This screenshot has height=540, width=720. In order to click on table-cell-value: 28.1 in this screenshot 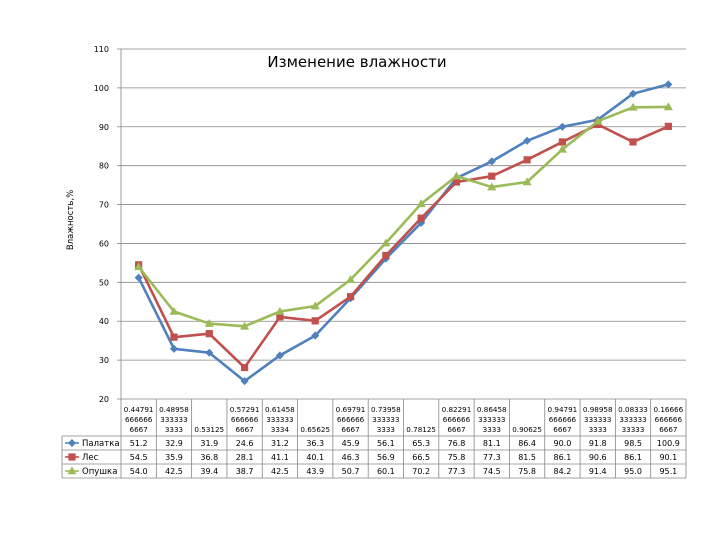, I will do `click(245, 457)`.